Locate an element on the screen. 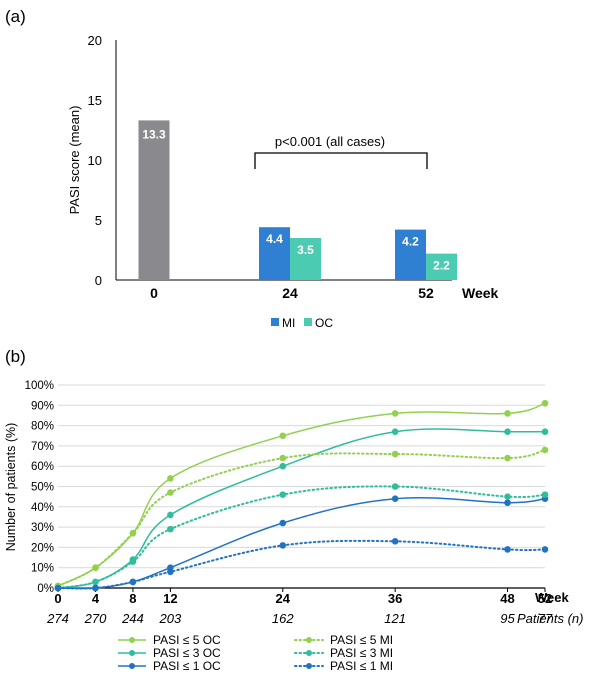 Image resolution: width=597 pixels, height=675 pixels. patients-count-label: 162 is located at coordinates (283, 618).